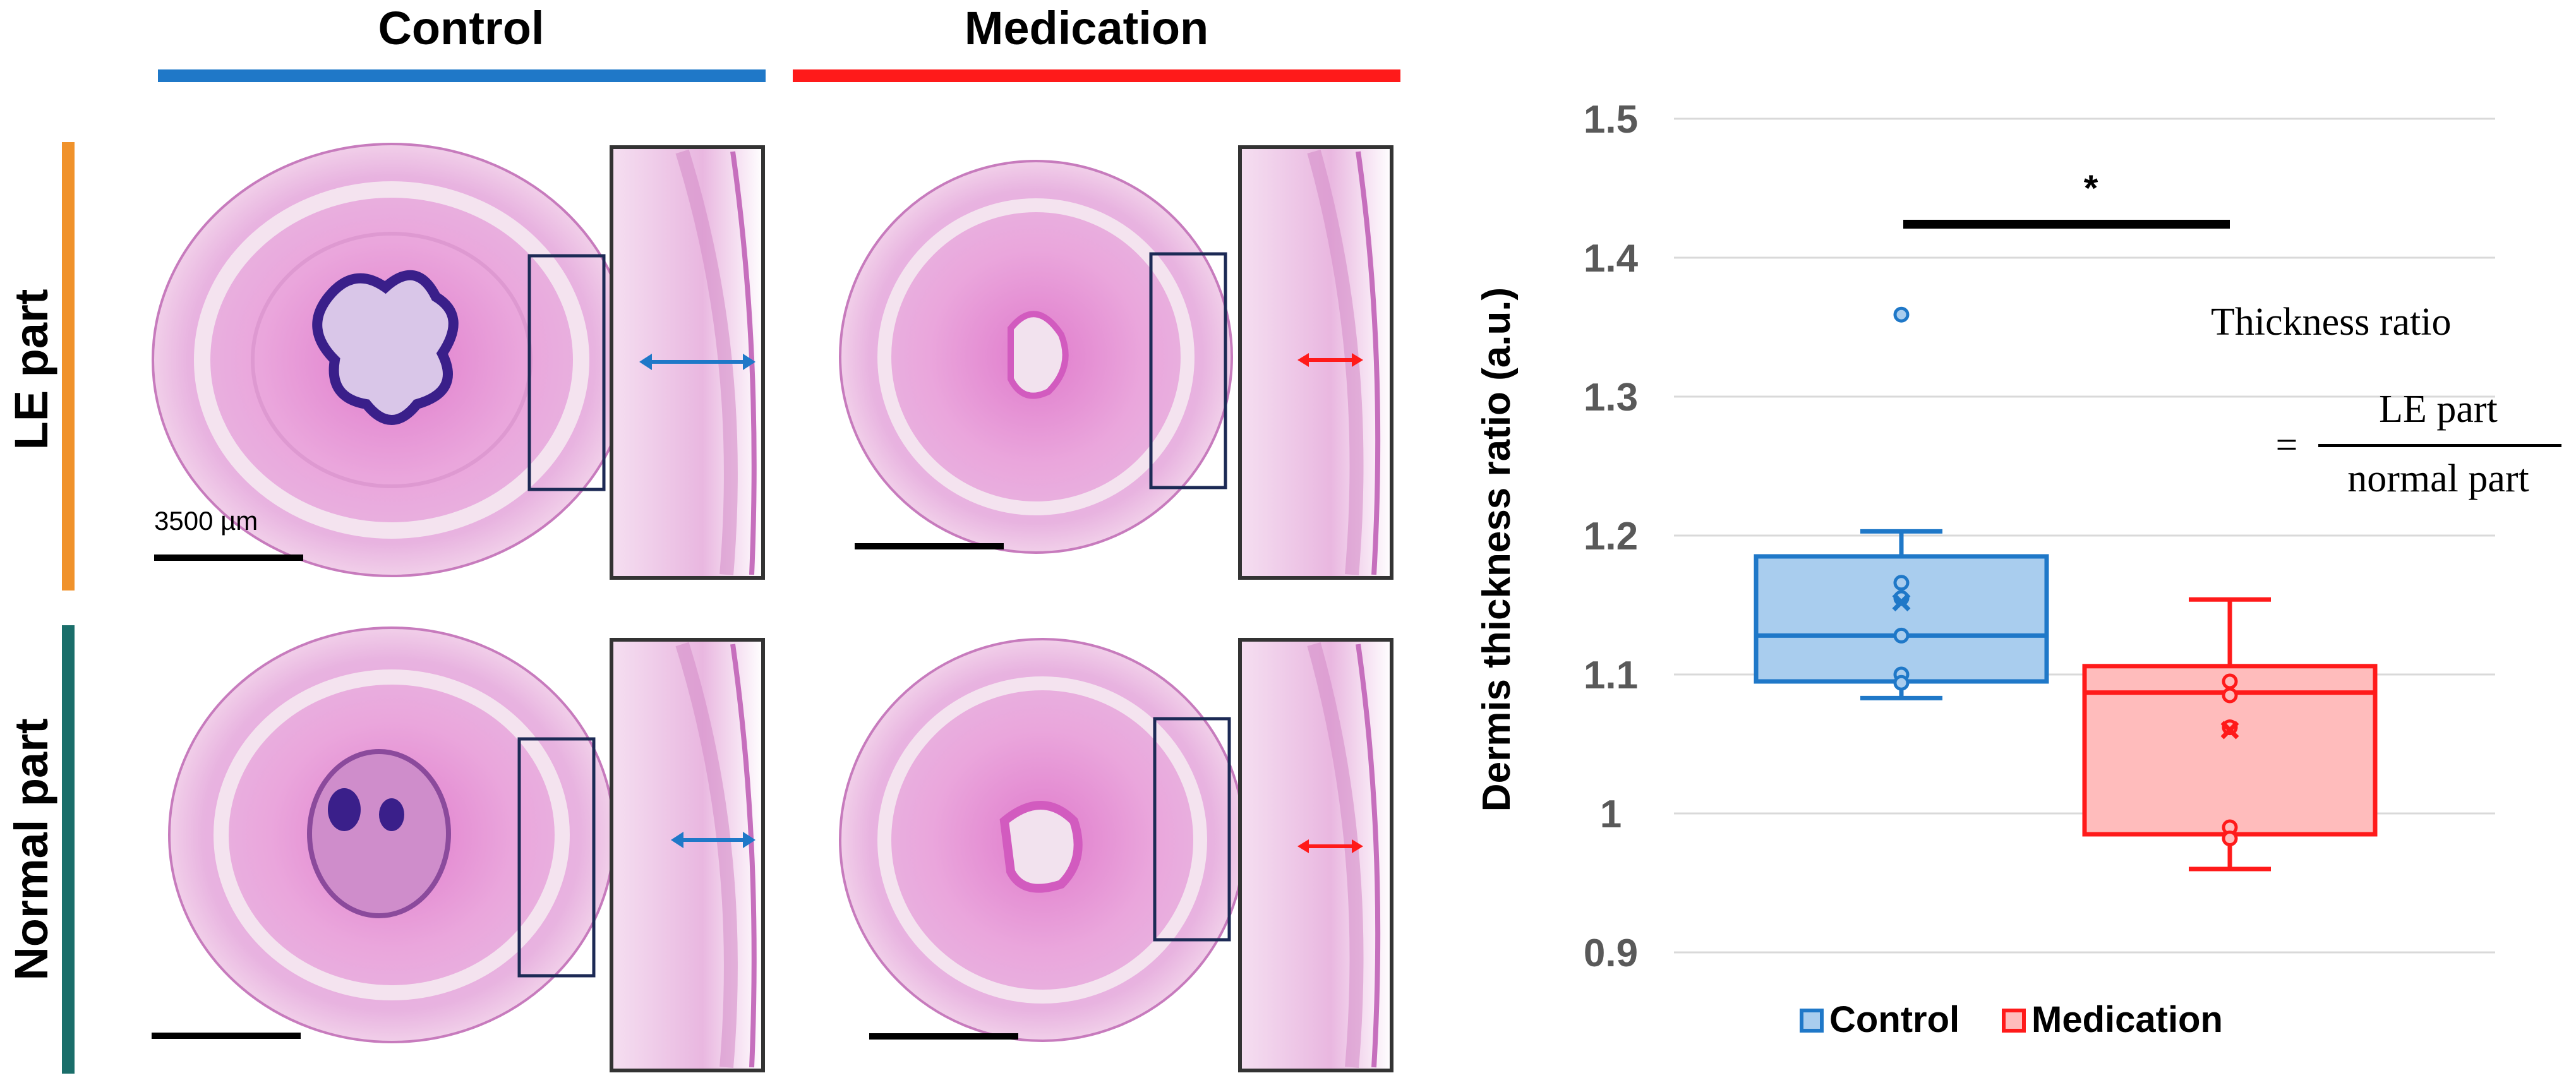 The image size is (2576, 1085). I want to click on roi-box-medication-le, so click(1188, 370).